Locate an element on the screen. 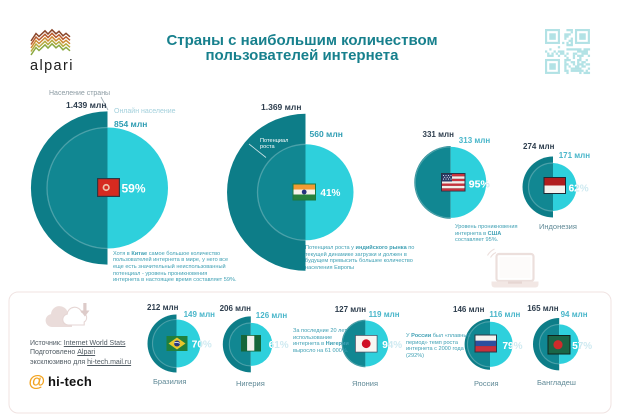 The image size is (620, 420). svg-text: 59% is located at coordinates (134, 188).